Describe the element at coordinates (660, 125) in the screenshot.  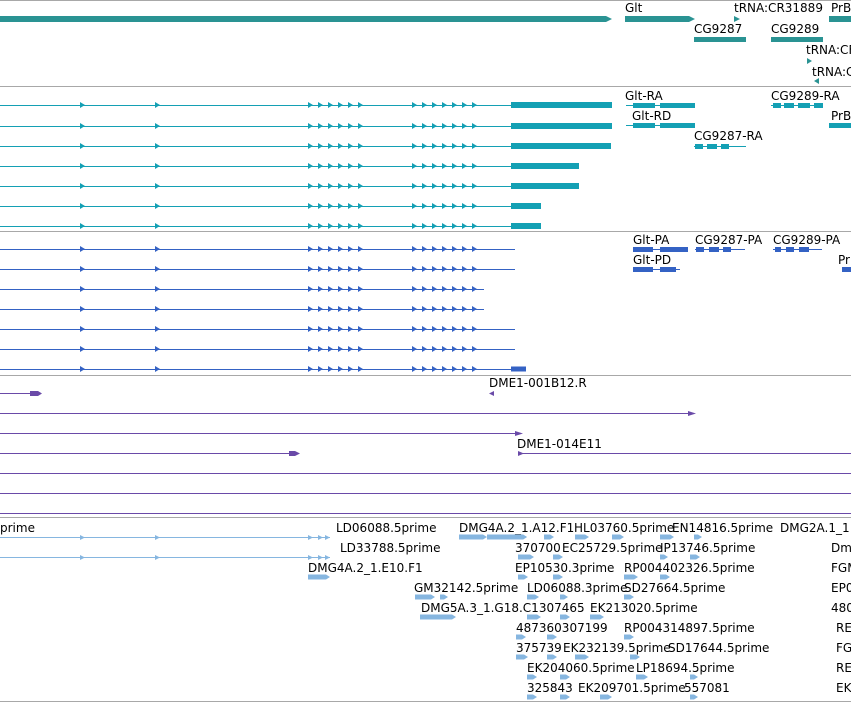
I see `transcript-glt-rd` at that location.